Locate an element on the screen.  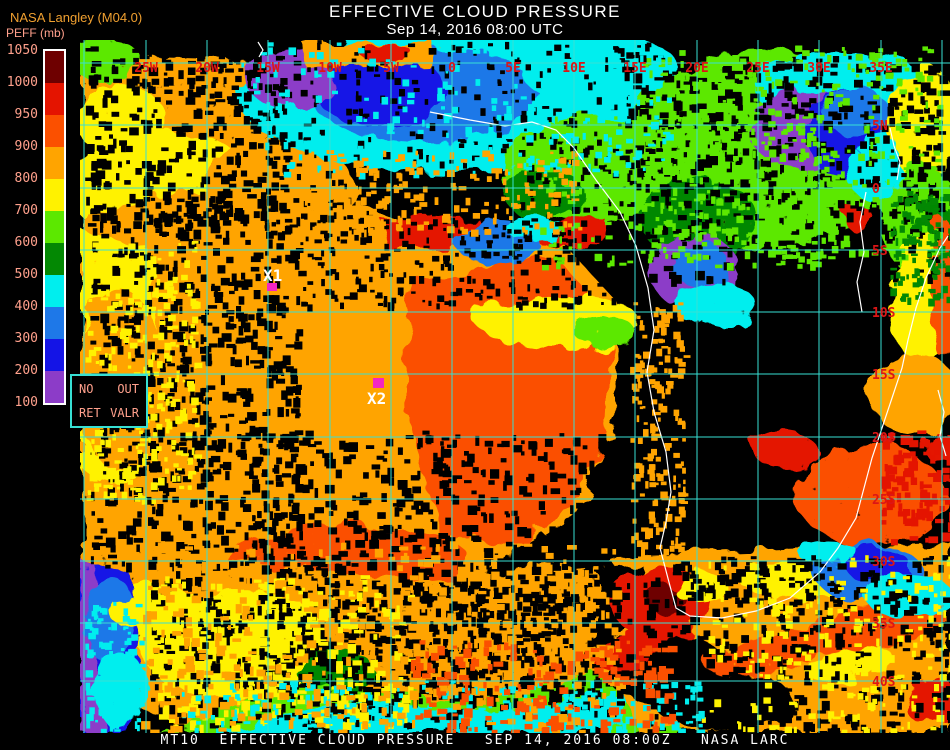
site-markers-layer: X1 X2 is located at coordinates (324, 337).